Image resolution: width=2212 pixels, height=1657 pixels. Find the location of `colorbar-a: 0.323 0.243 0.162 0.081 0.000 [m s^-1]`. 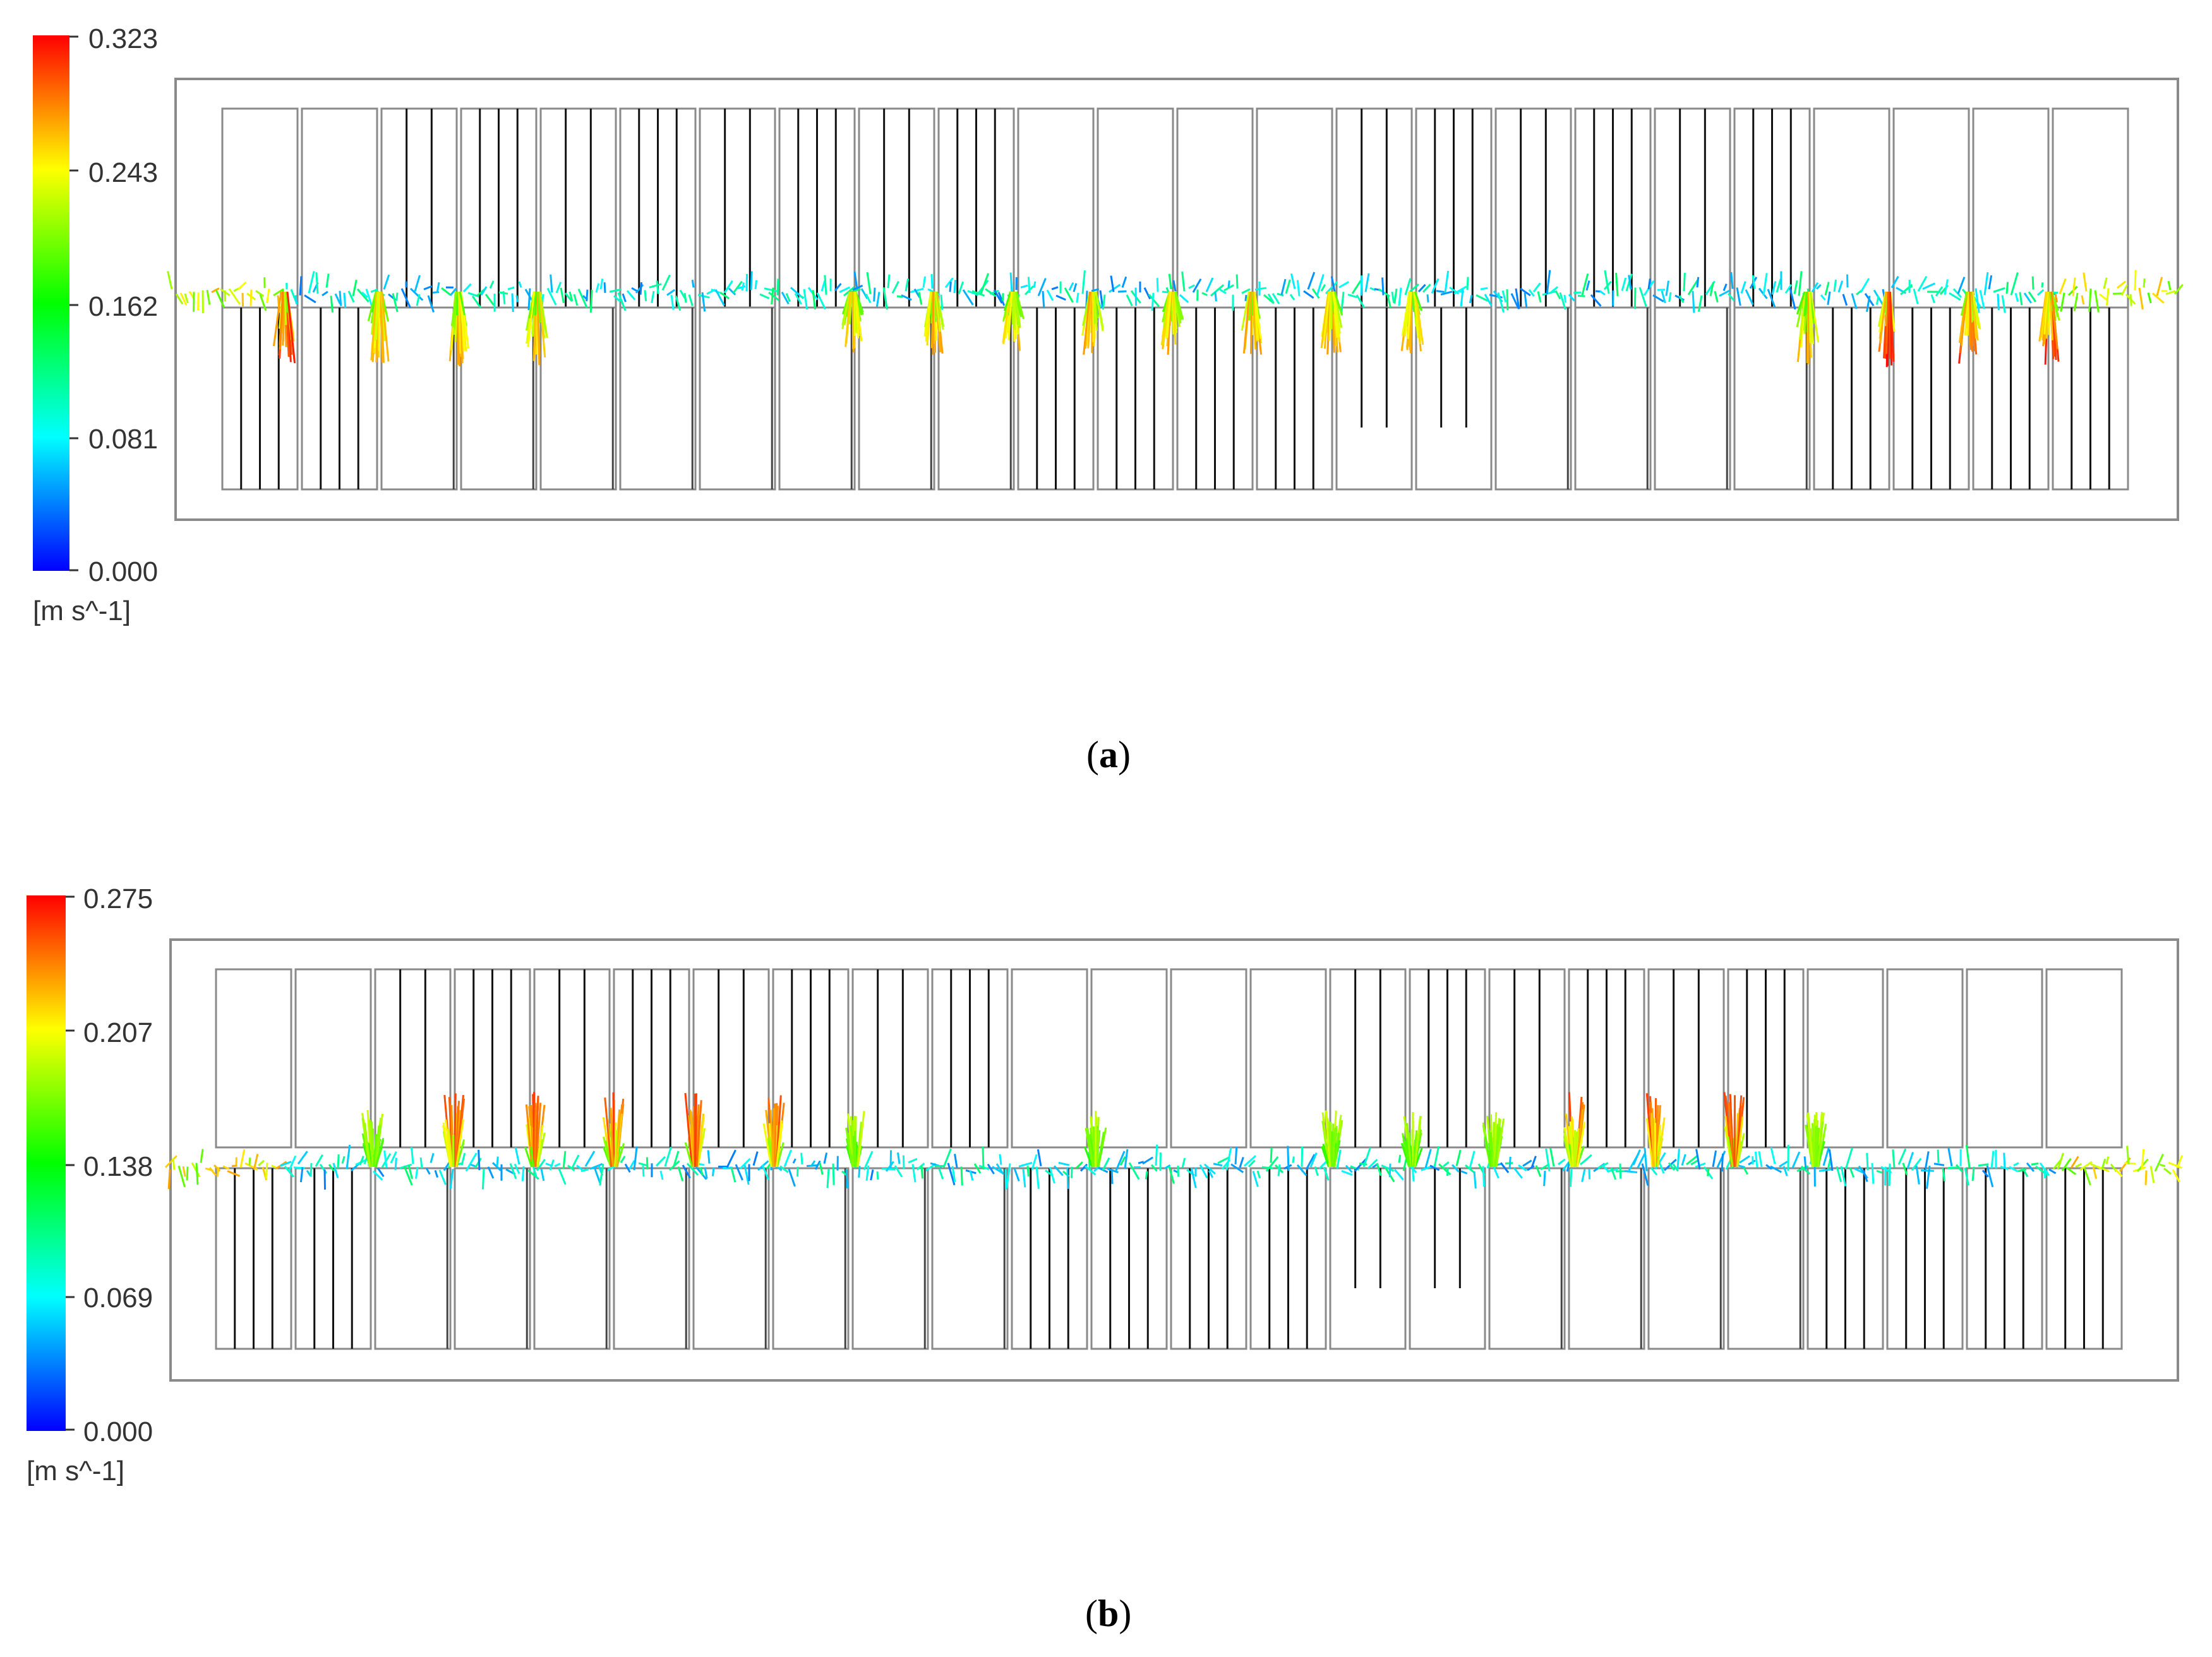

colorbar-a: 0.323 0.243 0.162 0.081 0.000 [m s^-1] is located at coordinates (95, 324).